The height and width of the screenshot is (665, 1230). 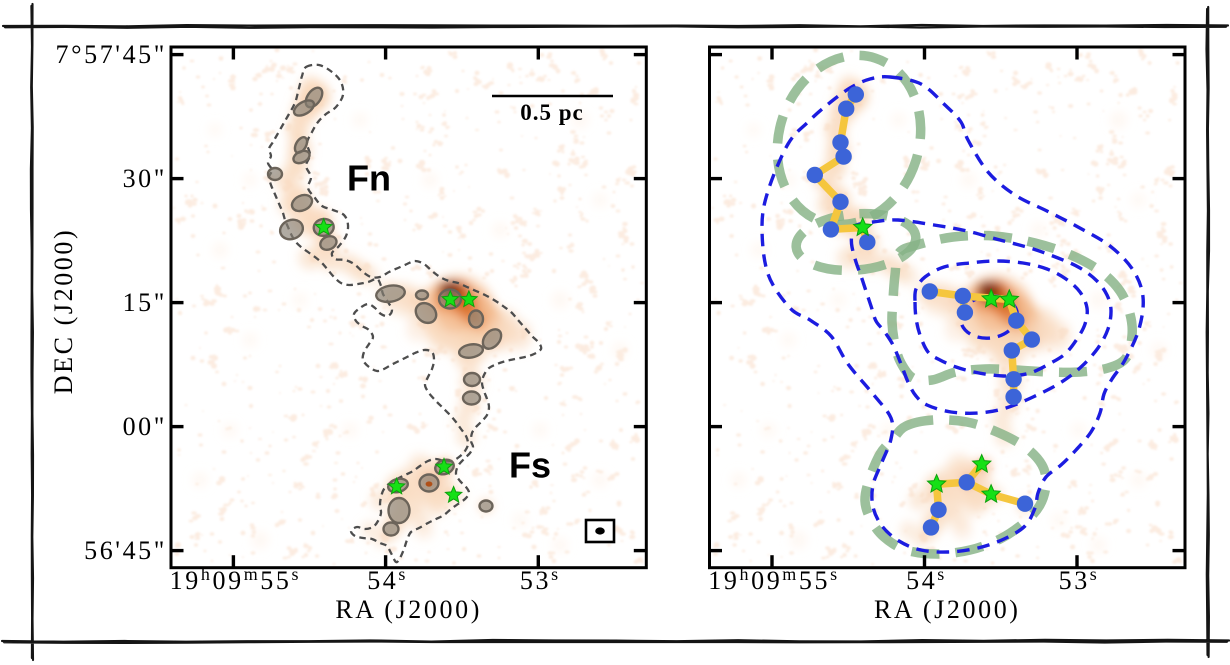 I want to click on svg-text: Fs, so click(x=530, y=465).